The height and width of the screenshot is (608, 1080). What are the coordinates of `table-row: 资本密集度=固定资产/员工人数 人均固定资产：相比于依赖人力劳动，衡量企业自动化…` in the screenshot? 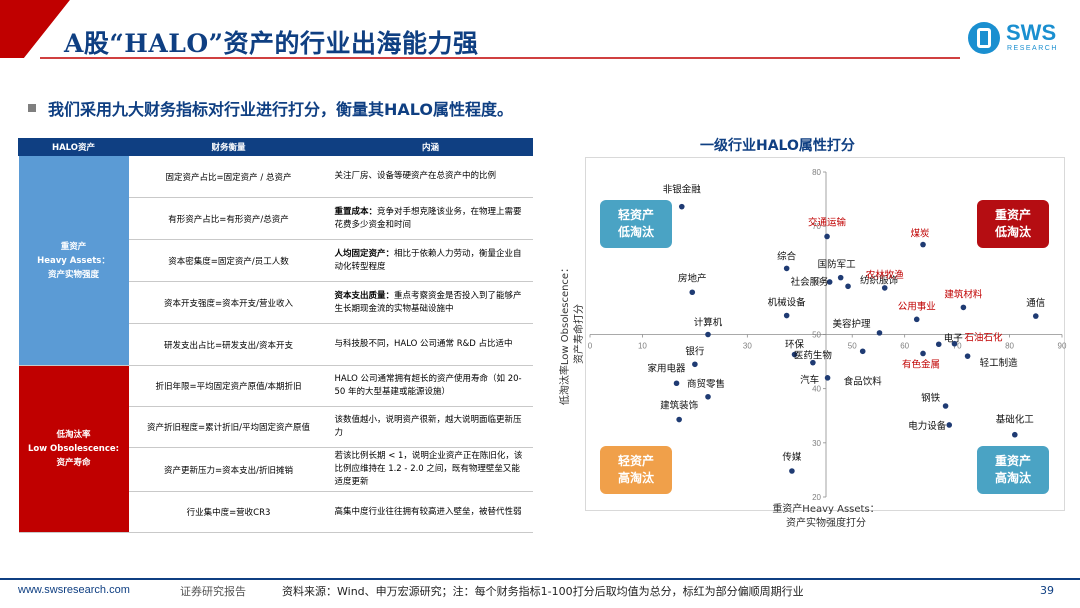 It's located at (276, 260).